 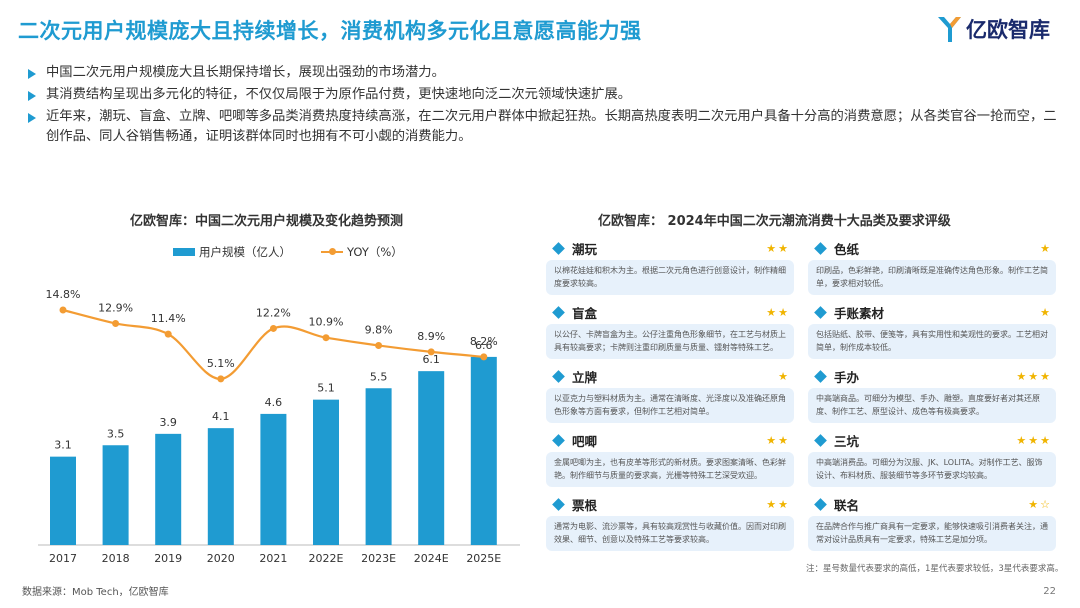 What do you see at coordinates (847, 377) in the screenshot?
I see `category-name: 手办` at bounding box center [847, 377].